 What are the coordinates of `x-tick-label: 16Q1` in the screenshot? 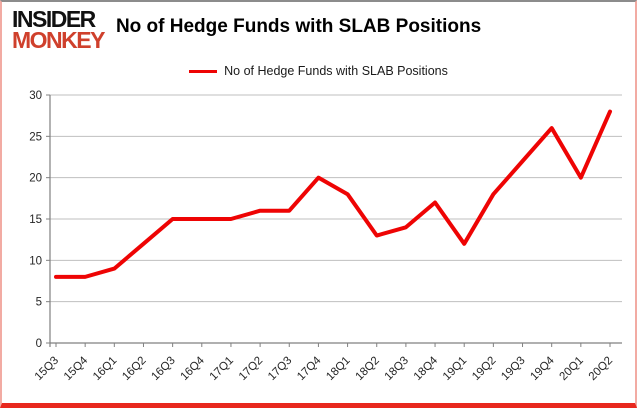 It's located at (105, 369).